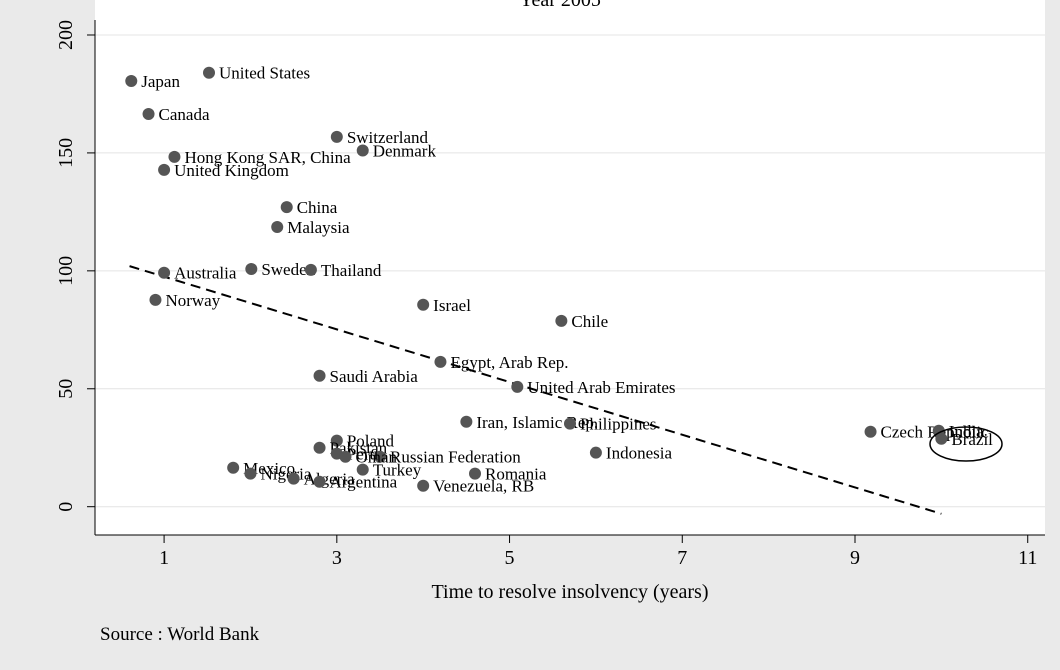 This screenshot has width=1060, height=670. What do you see at coordinates (570, 592) in the screenshot?
I see `x-axis-label: Time to resolve insolvency (years)` at bounding box center [570, 592].